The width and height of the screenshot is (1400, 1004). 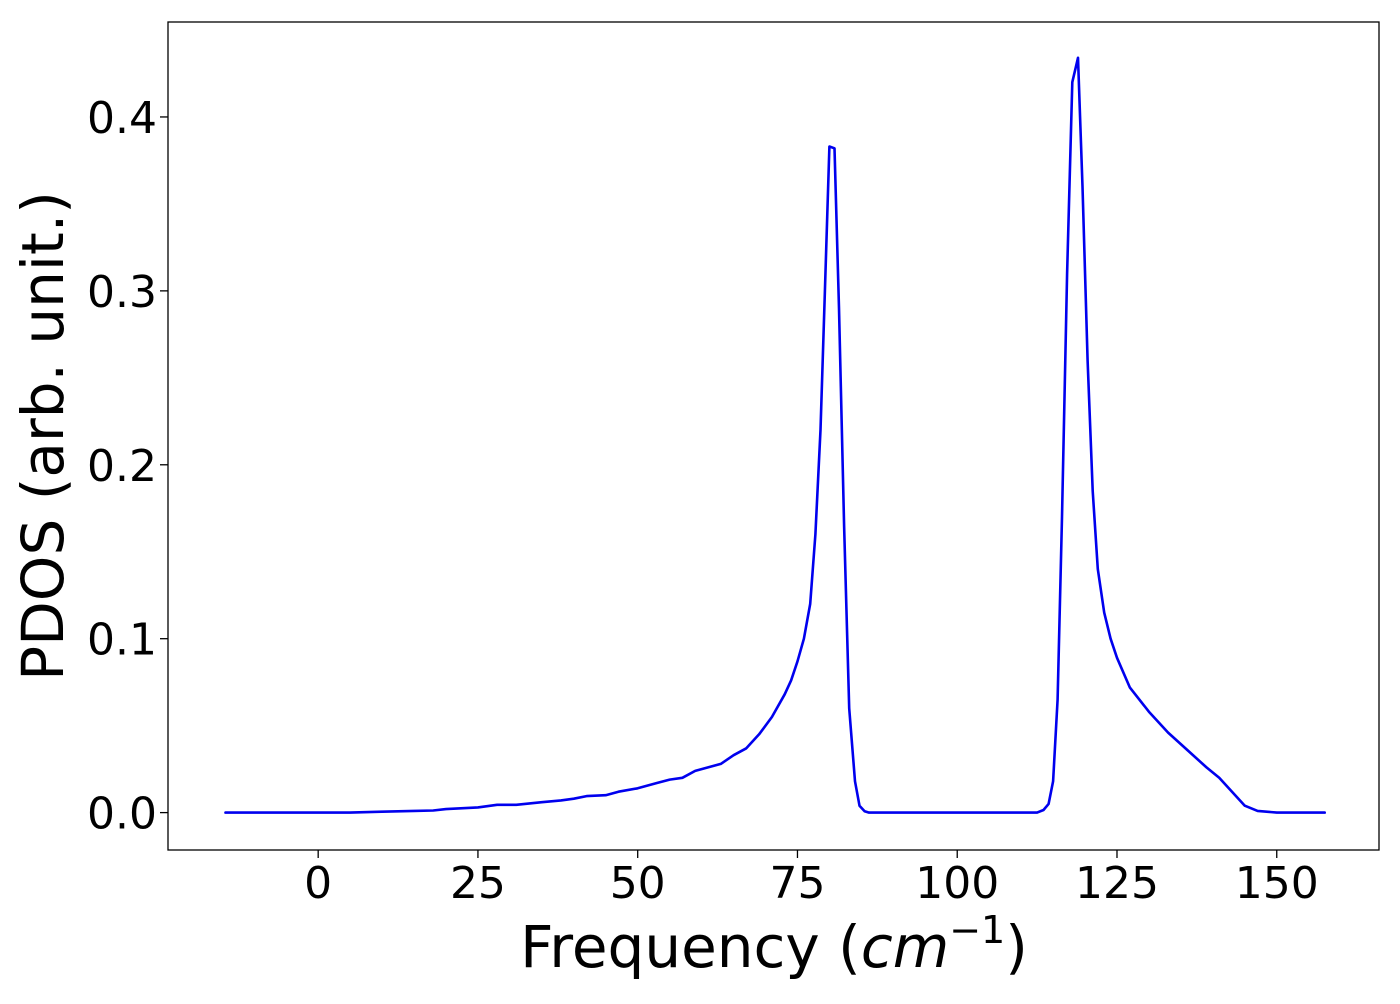 I want to click on x-tick-label: 75, so click(x=797, y=883).